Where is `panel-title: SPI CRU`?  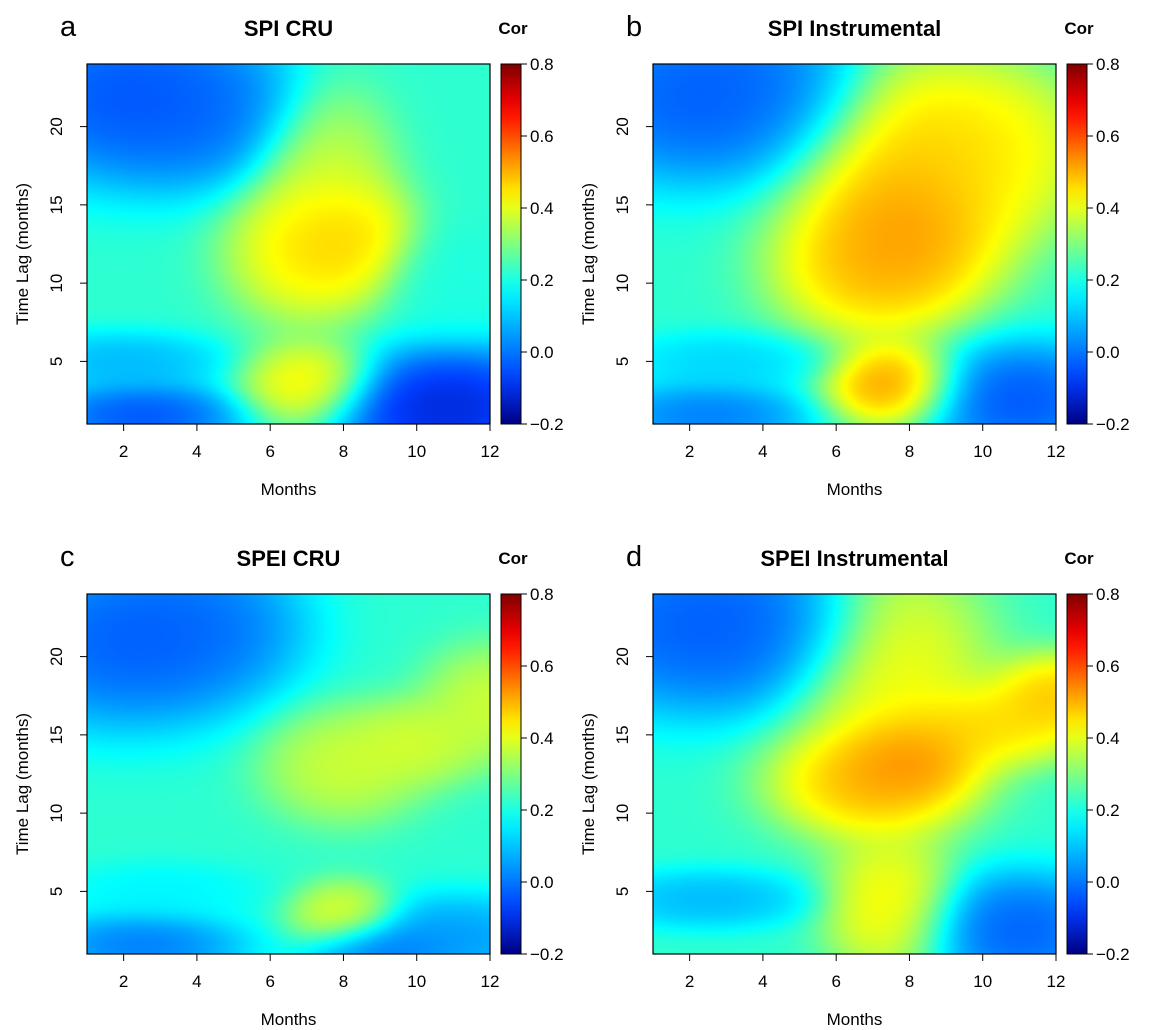 panel-title: SPI CRU is located at coordinates (288, 28).